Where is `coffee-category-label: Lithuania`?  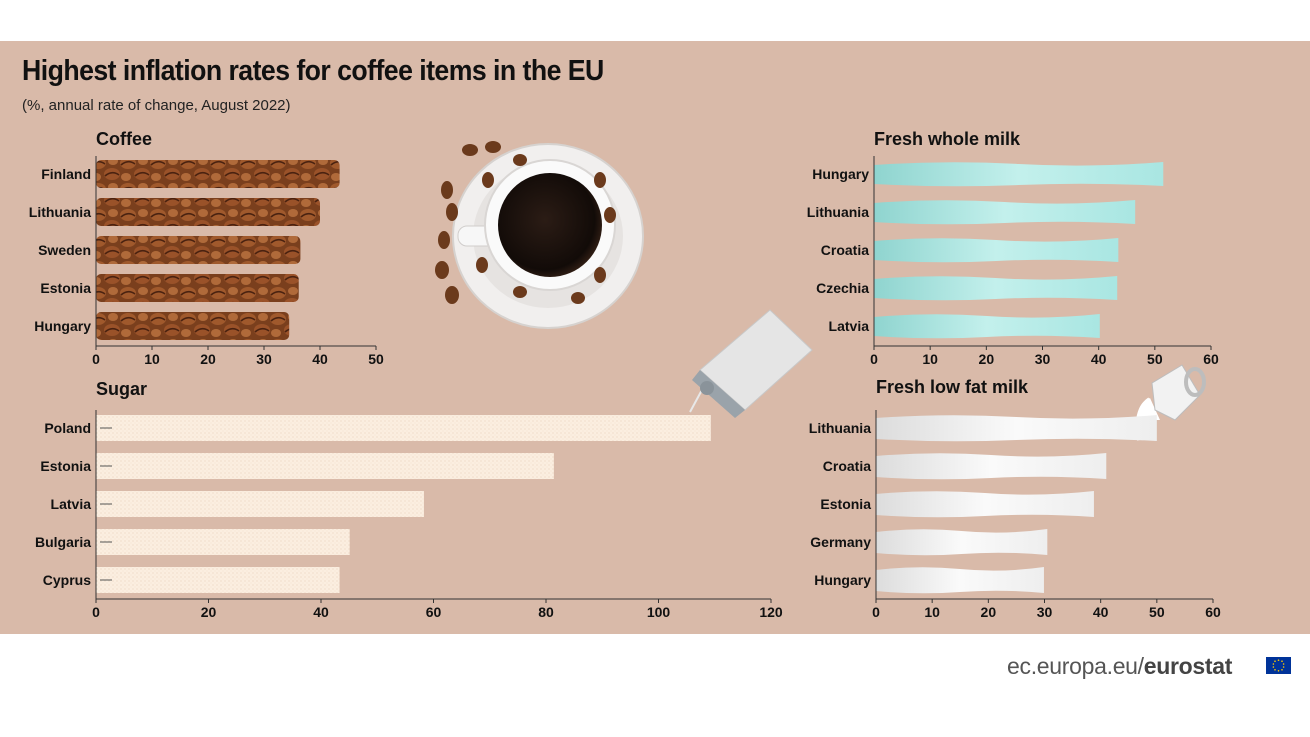
coffee-category-label: Lithuania is located at coordinates (60, 212).